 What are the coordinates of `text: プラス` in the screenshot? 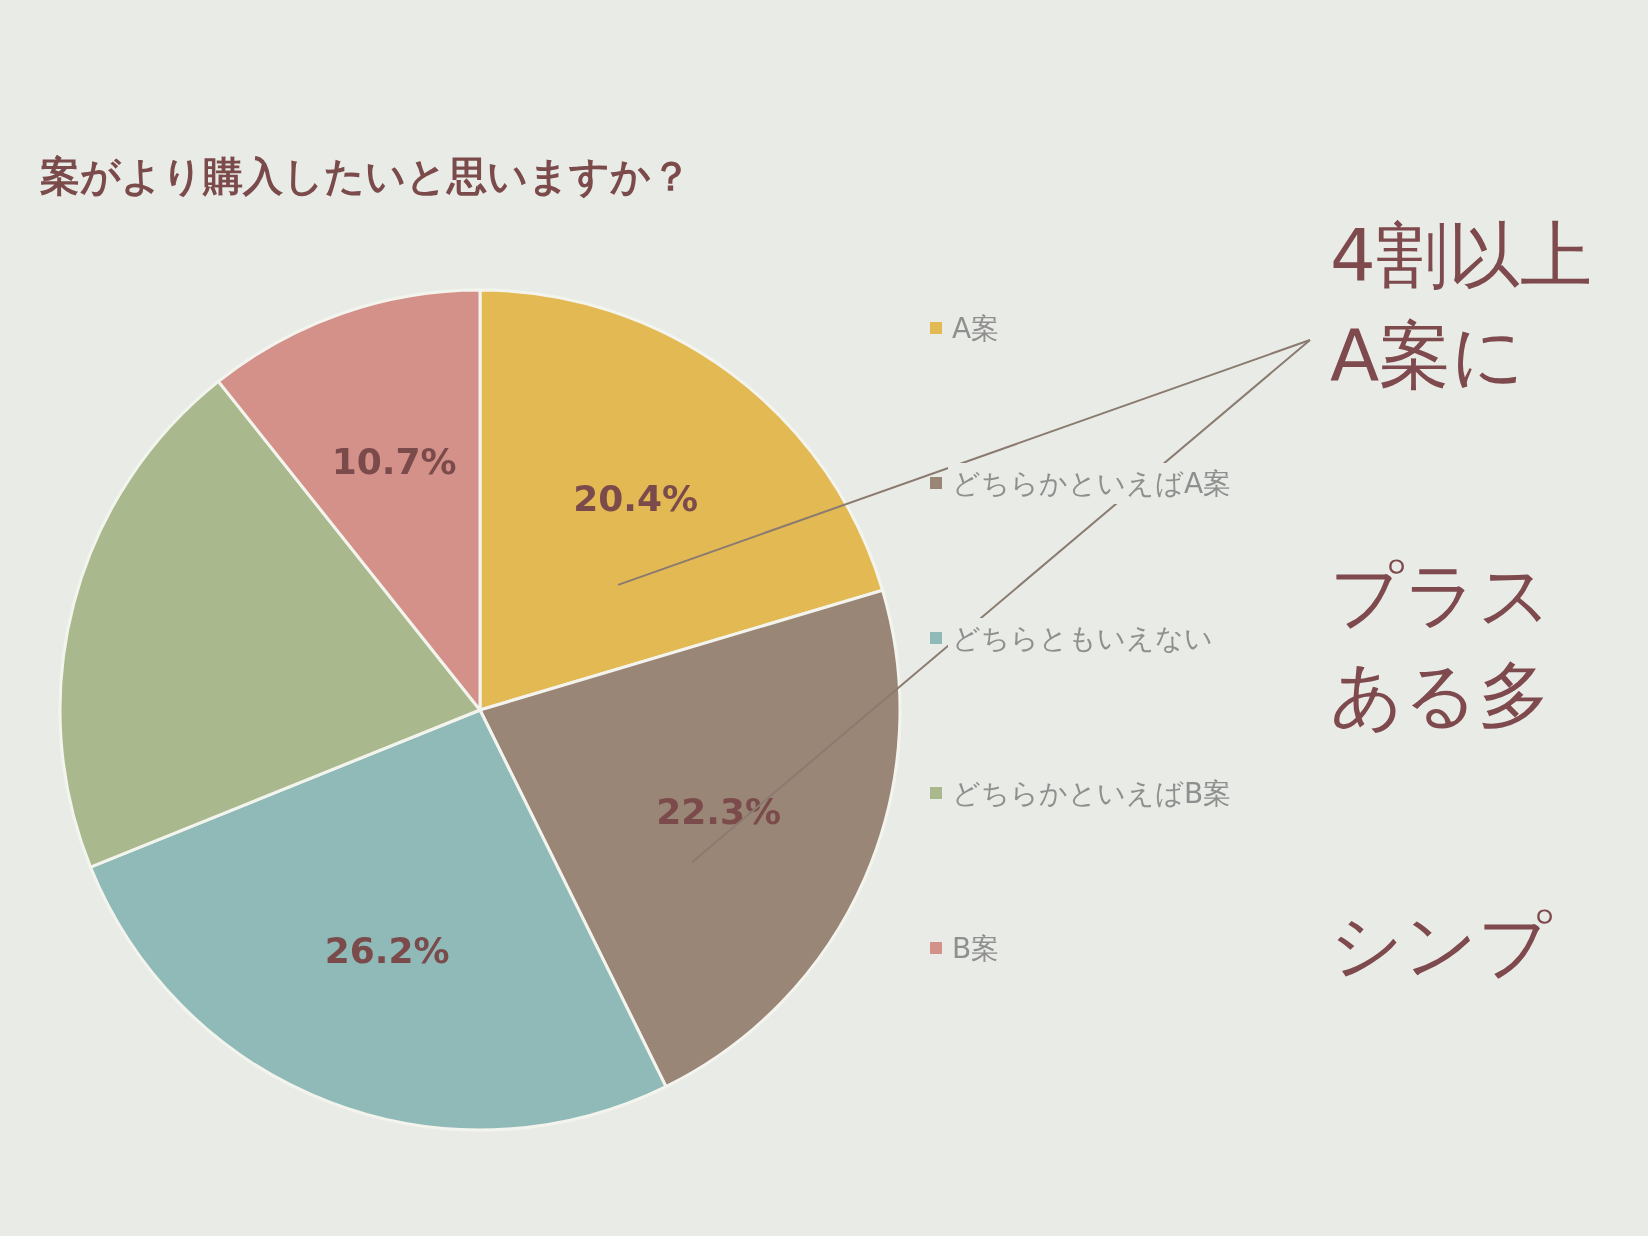 It's located at (1441, 595).